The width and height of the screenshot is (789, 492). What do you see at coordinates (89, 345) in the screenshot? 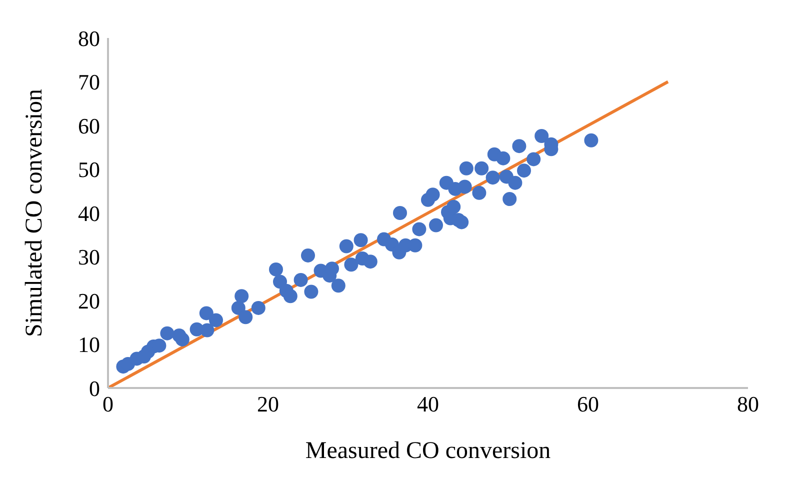
I see `y-tick-label: 10` at bounding box center [89, 345].